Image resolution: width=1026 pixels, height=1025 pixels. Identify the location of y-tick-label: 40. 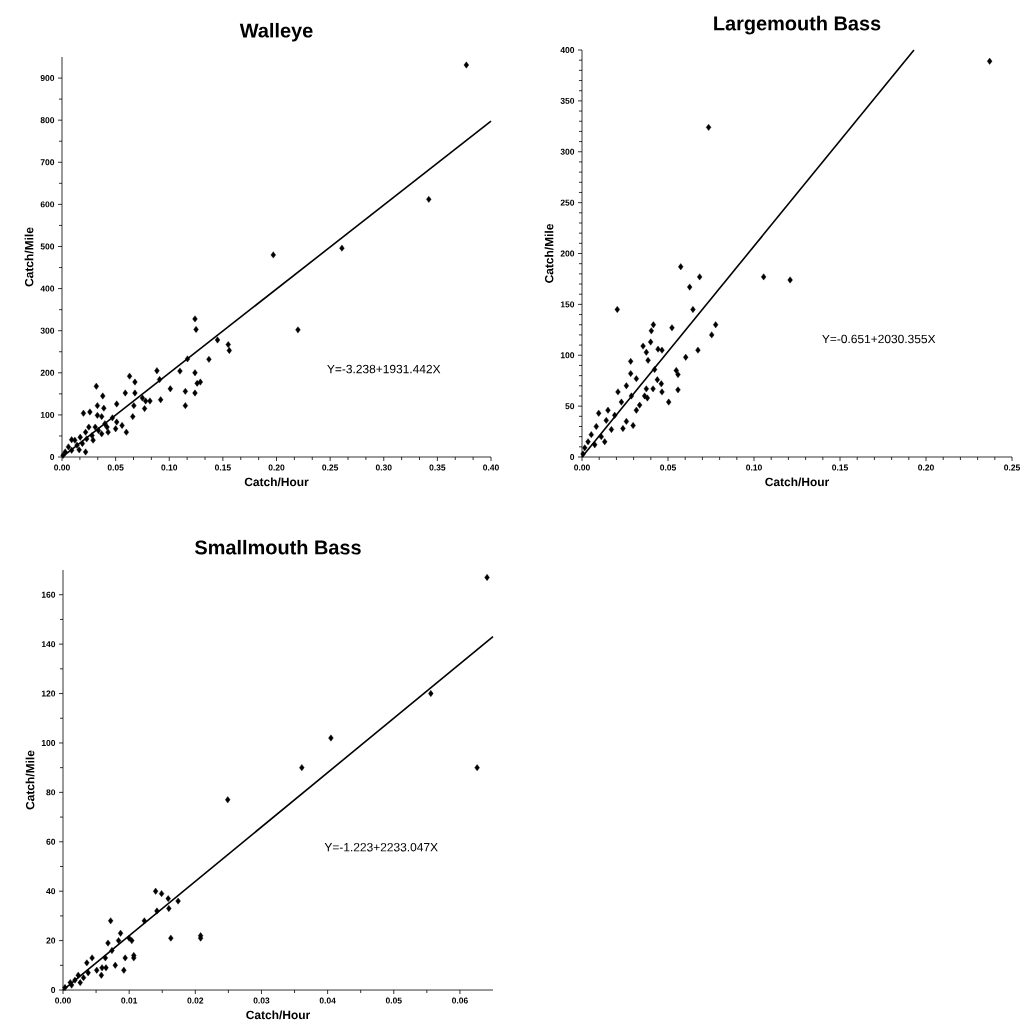
(51, 891).